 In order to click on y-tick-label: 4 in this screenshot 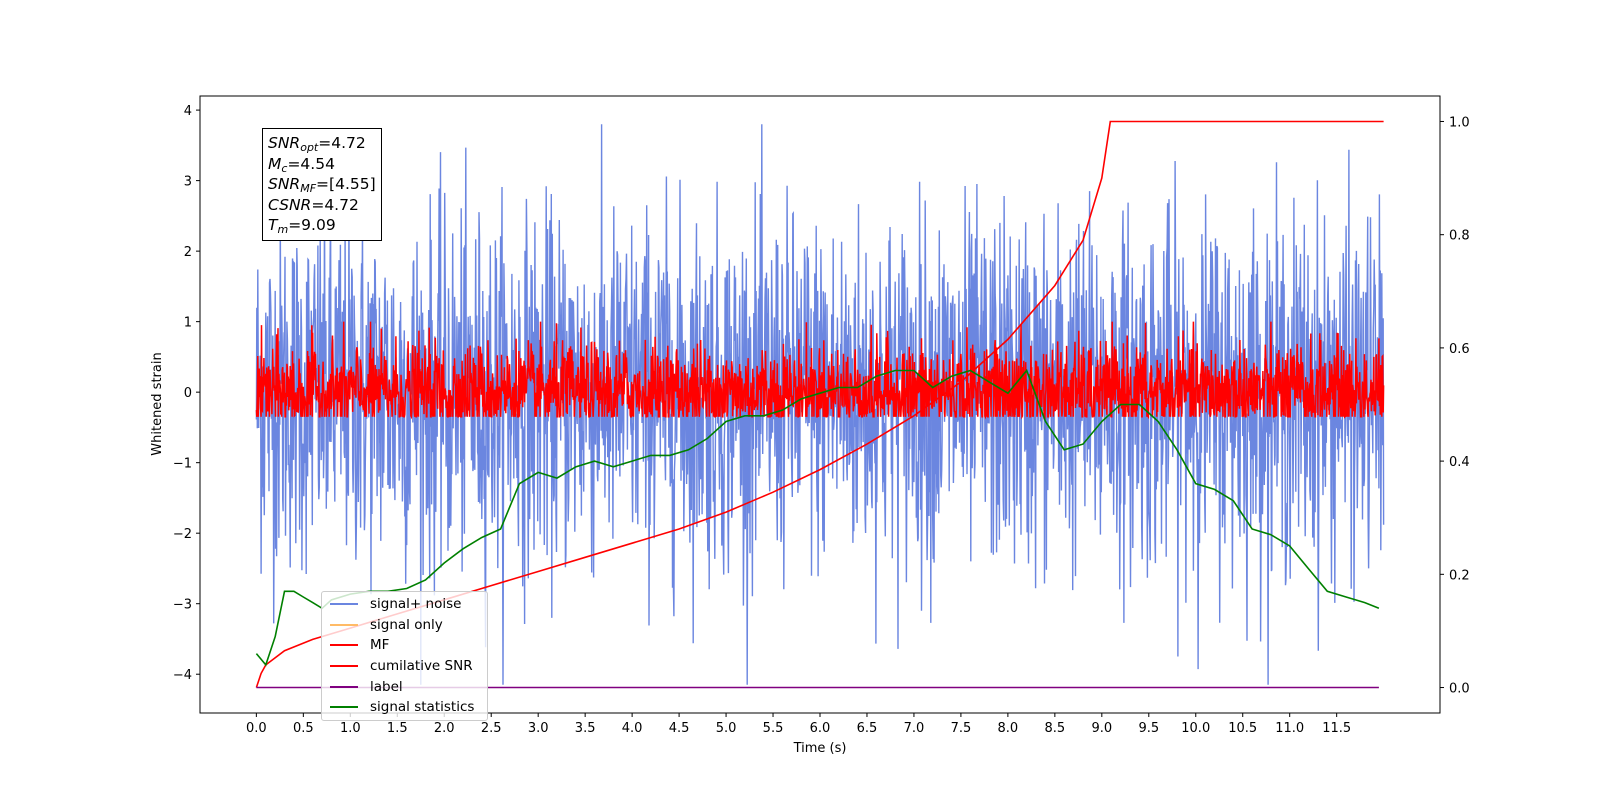, I will do `click(188, 111)`.